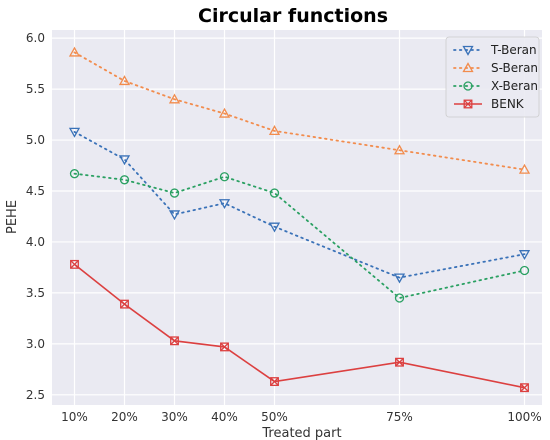 The image size is (550, 440). Describe the element at coordinates (489, 104) in the screenshot. I see `legend-item: BENK` at that location.